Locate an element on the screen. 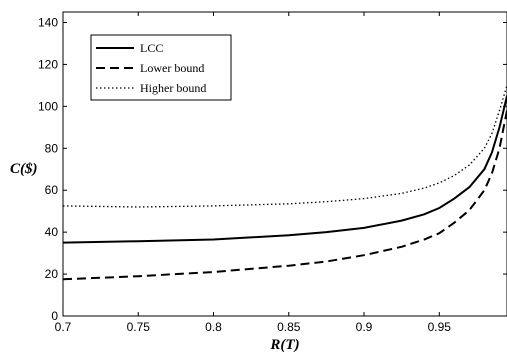 Image resolution: width=507 pixels, height=356 pixels. y-tick-label: 60 is located at coordinates (52, 190).